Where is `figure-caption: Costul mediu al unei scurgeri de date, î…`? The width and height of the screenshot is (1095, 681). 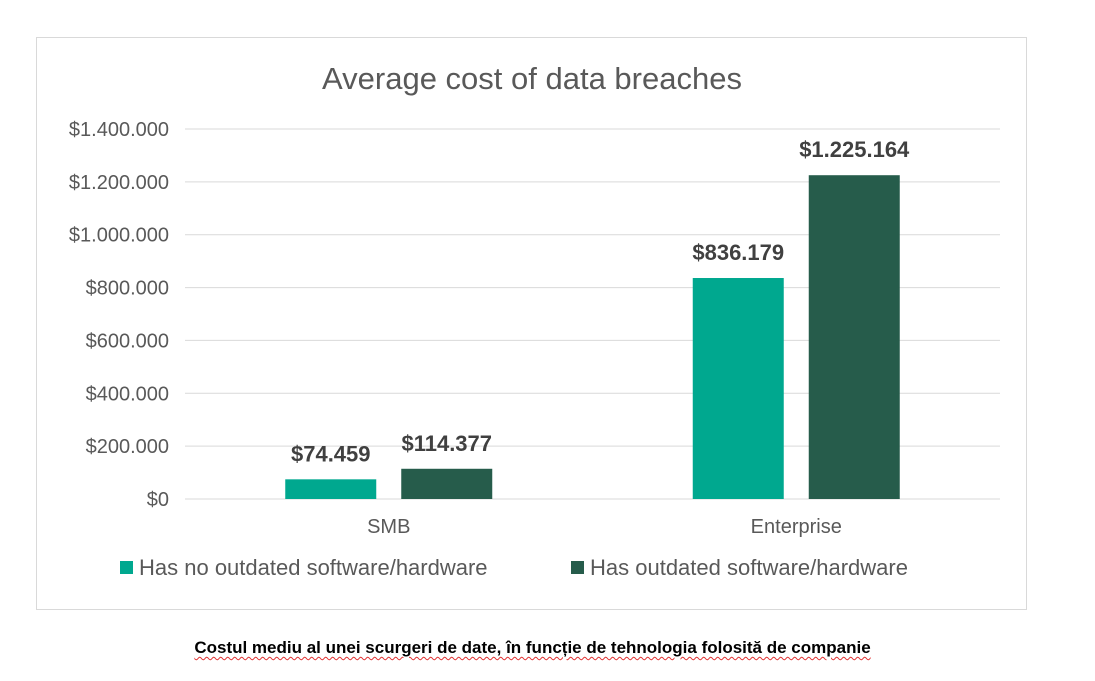 figure-caption: Costul mediu al unei scurgeri de date, î… is located at coordinates (532, 648).